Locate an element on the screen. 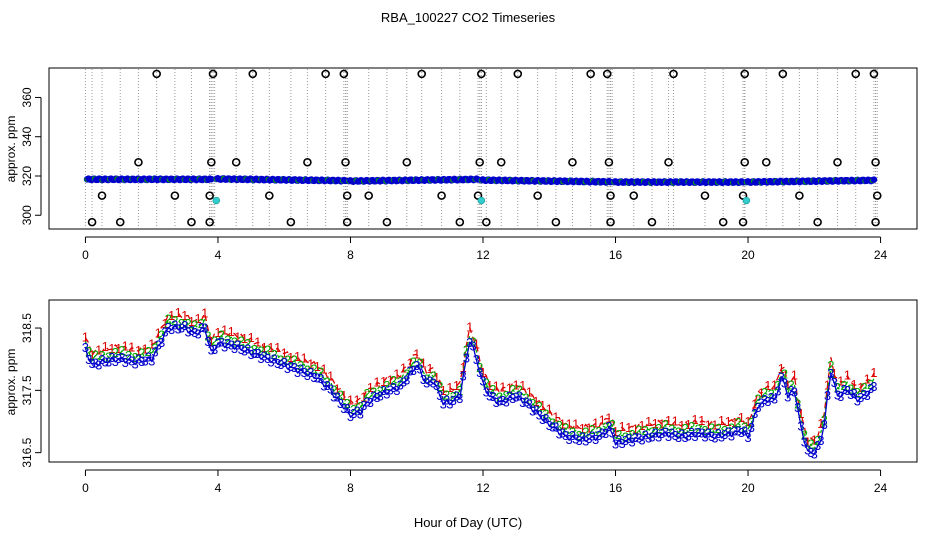 Image resolution: width=936 pixels, height=540 pixels. bottom-y-tick-label: 318.5 is located at coordinates (27, 328).